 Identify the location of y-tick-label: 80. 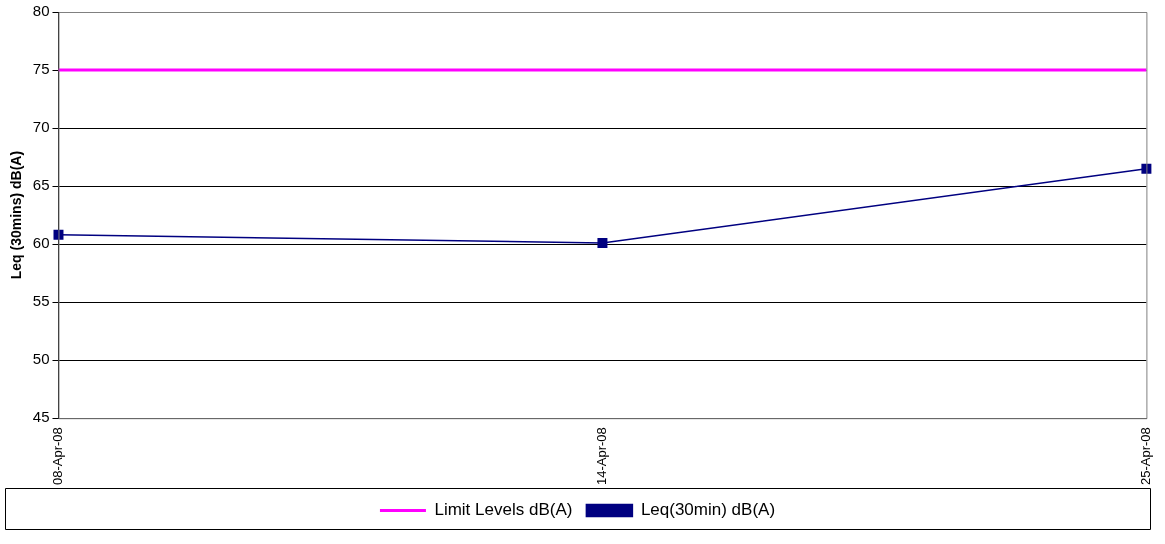
(41, 11).